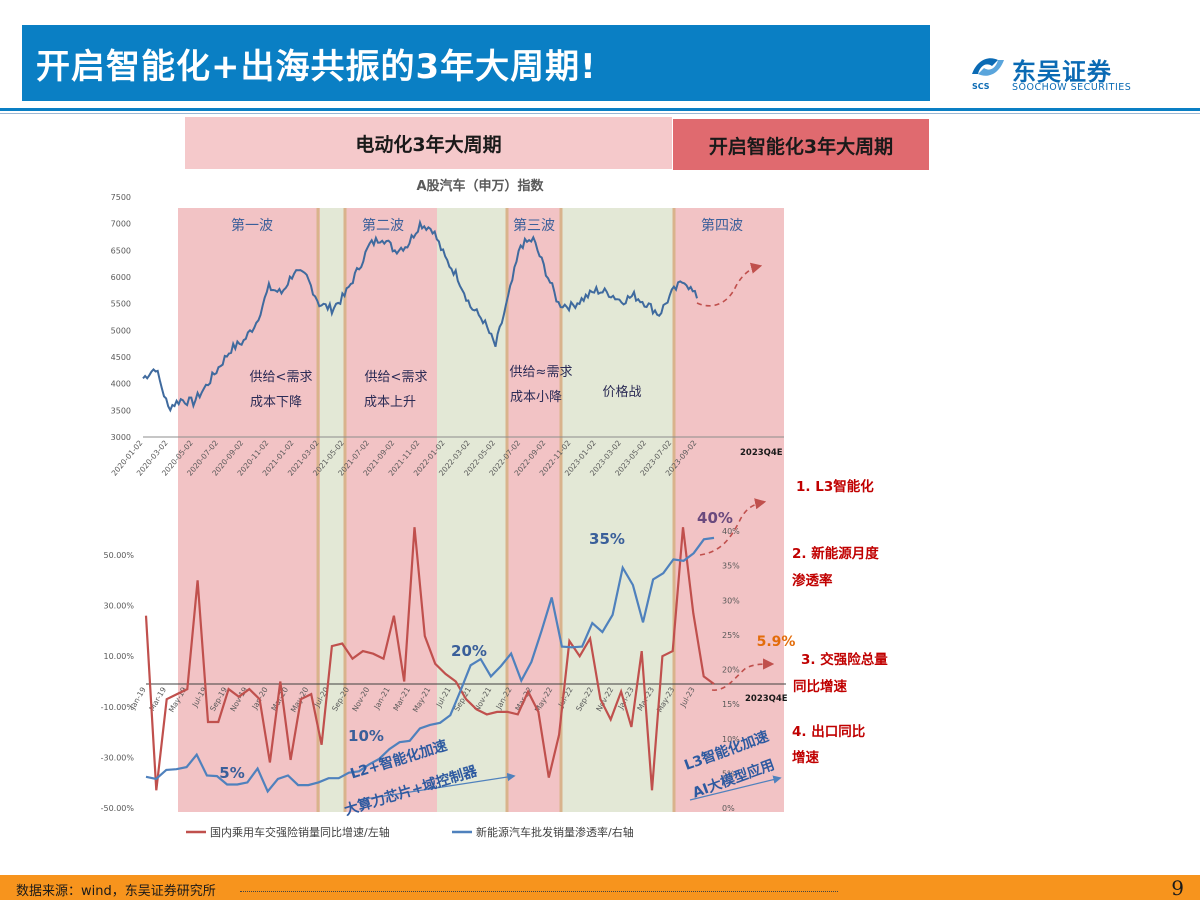  I want to click on bottom-x-extra-label: 2023Q4E, so click(766, 699).